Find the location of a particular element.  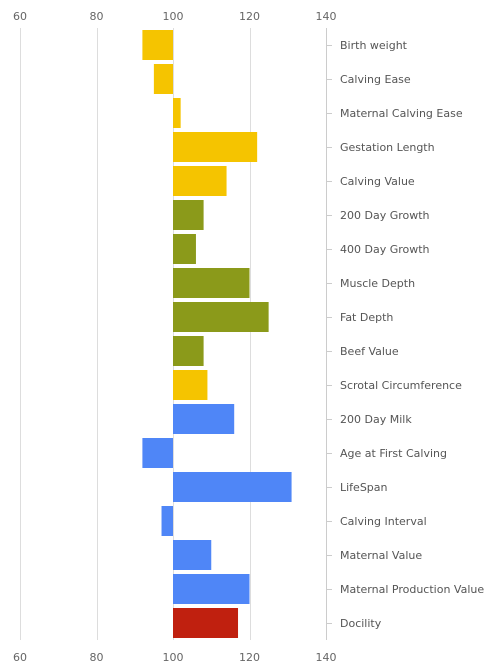

bottom-tick-label: 80 is located at coordinates (97, 657).